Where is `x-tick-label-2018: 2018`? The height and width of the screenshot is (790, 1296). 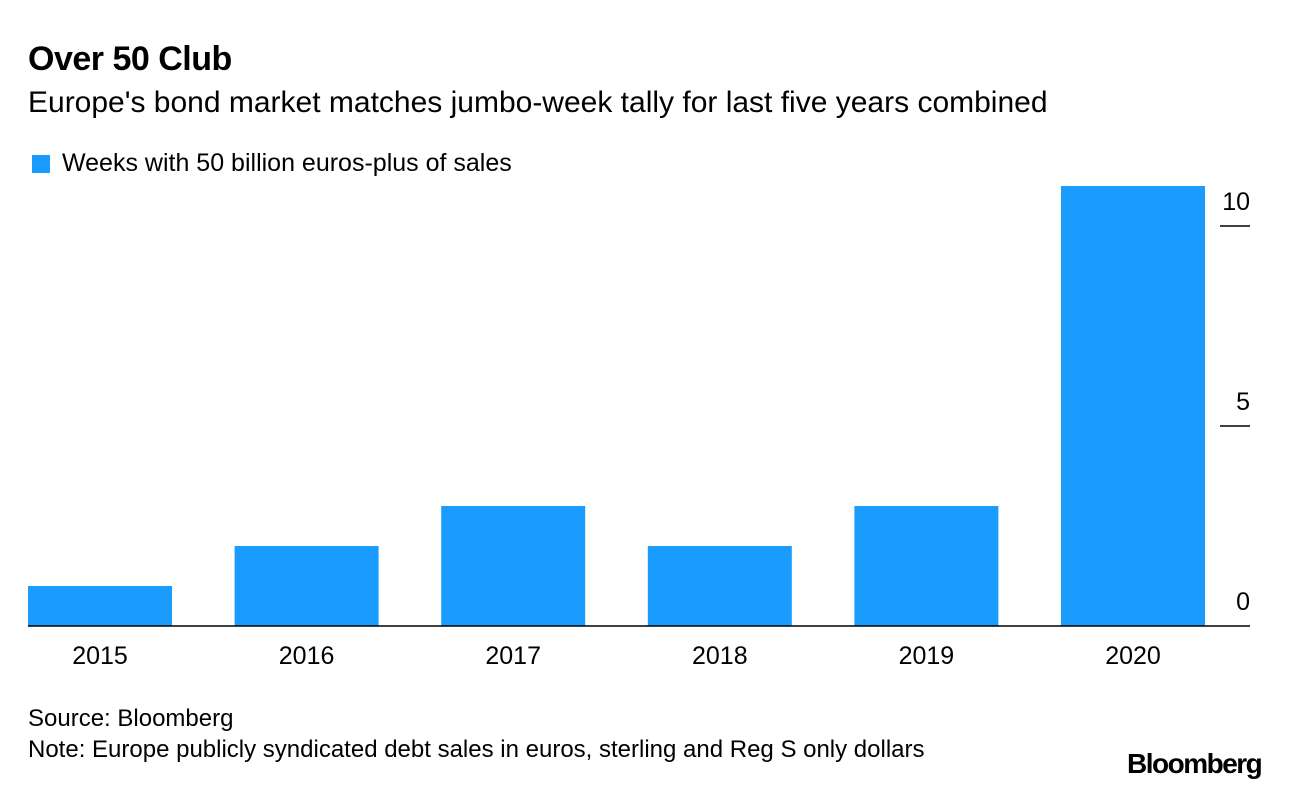
x-tick-label-2018: 2018 is located at coordinates (720, 656).